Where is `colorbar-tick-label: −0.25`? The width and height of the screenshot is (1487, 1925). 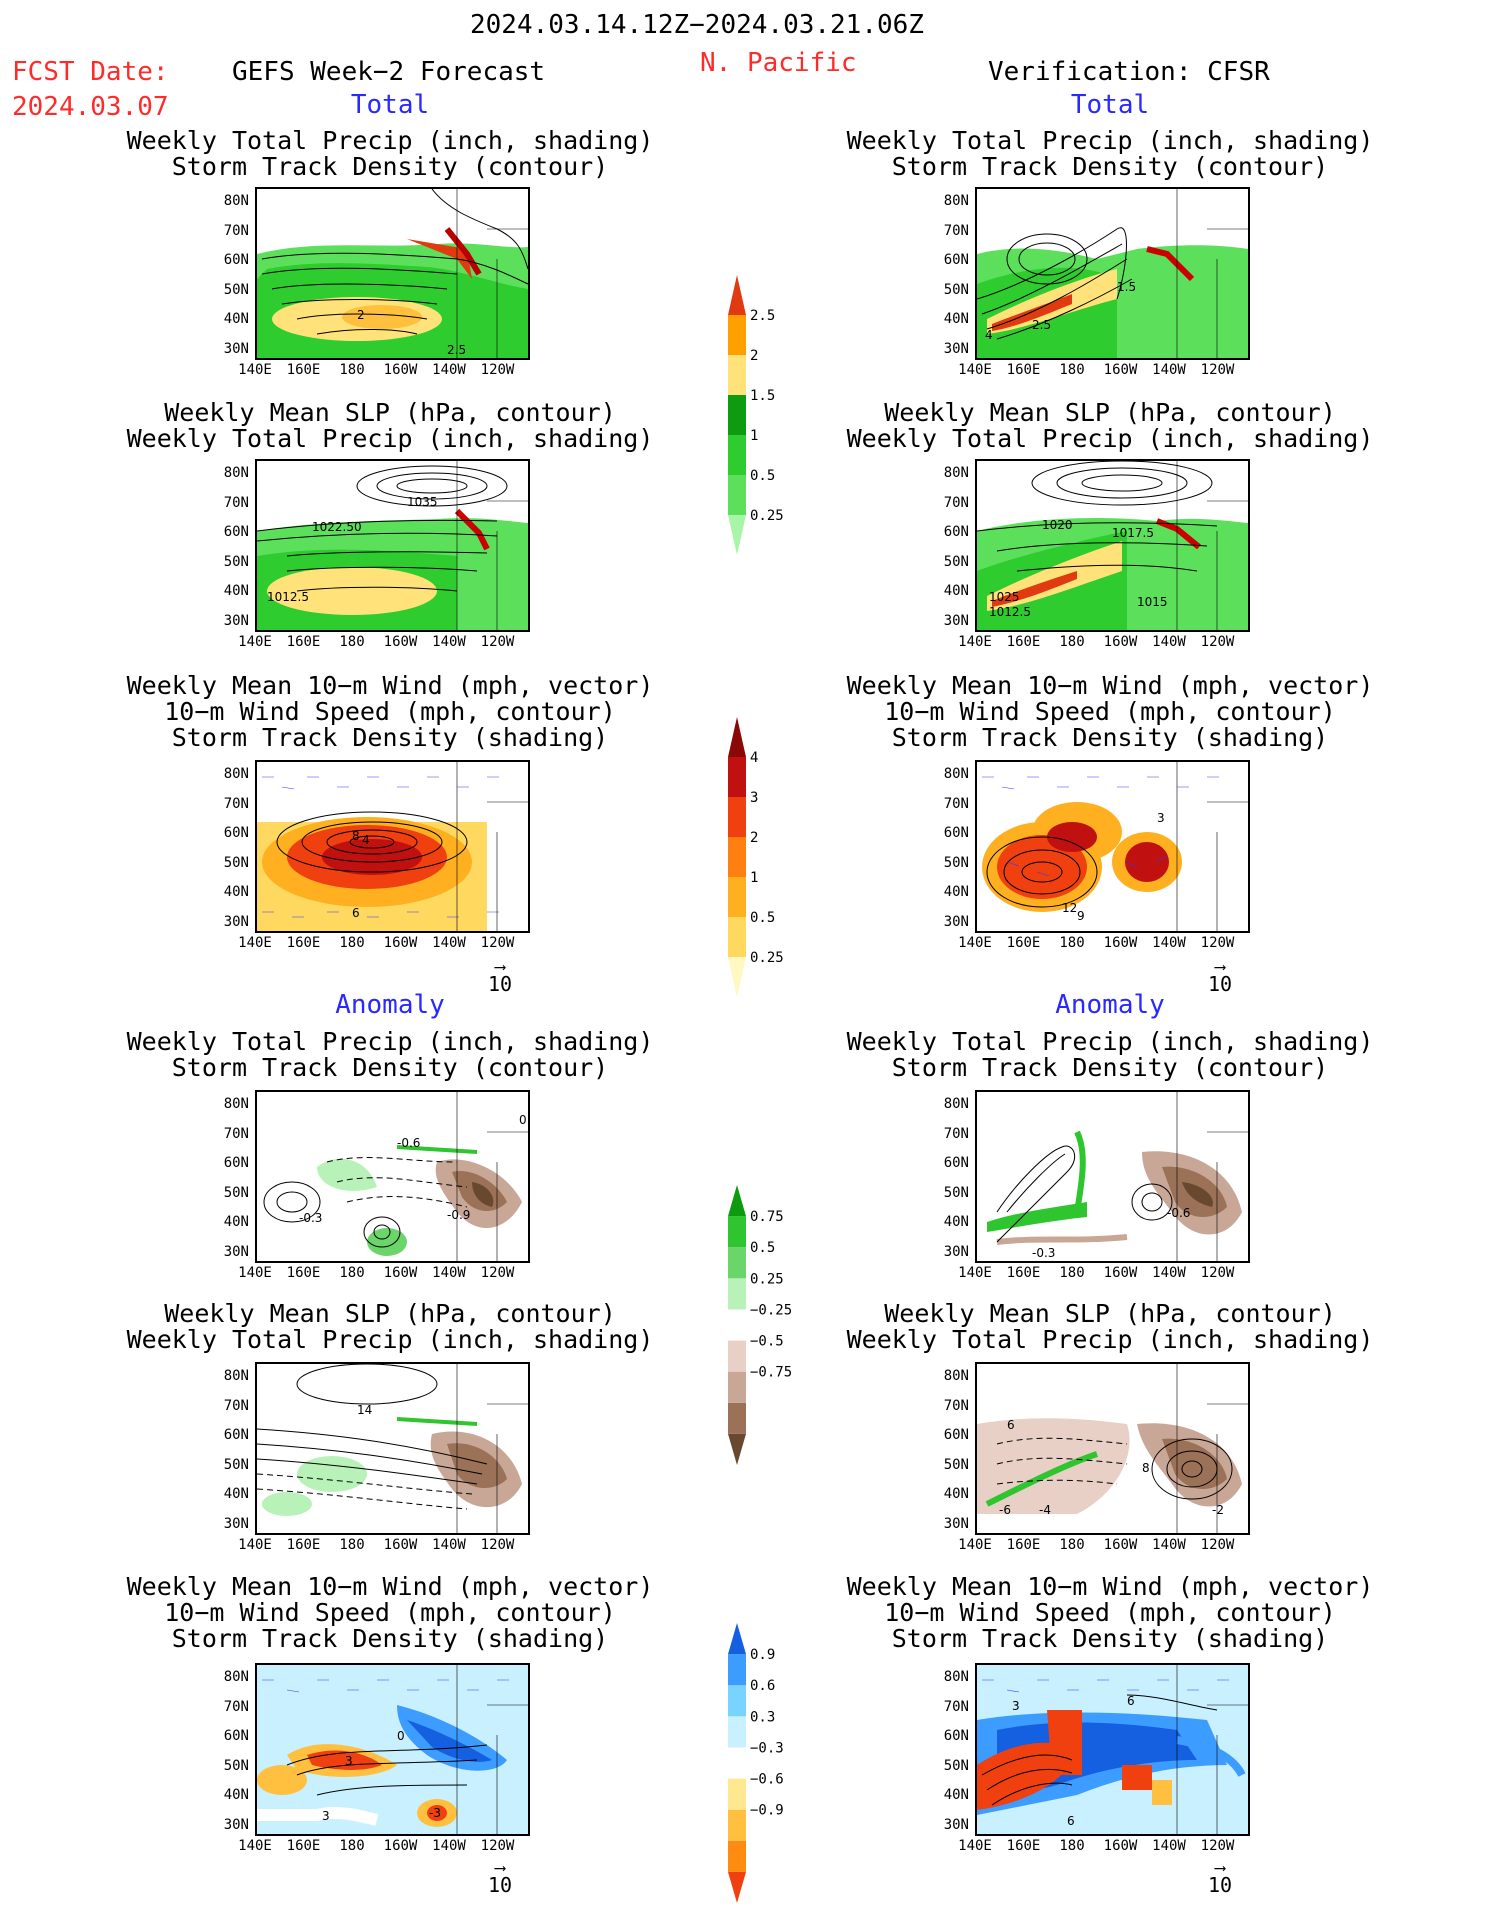
colorbar-tick-label: −0.25 is located at coordinates (771, 1310).